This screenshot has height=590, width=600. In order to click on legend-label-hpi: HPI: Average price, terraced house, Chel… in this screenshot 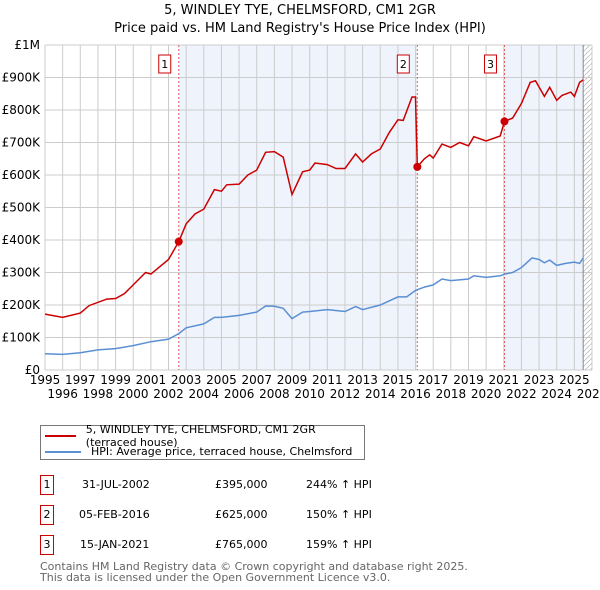, I will do `click(222, 451)`.